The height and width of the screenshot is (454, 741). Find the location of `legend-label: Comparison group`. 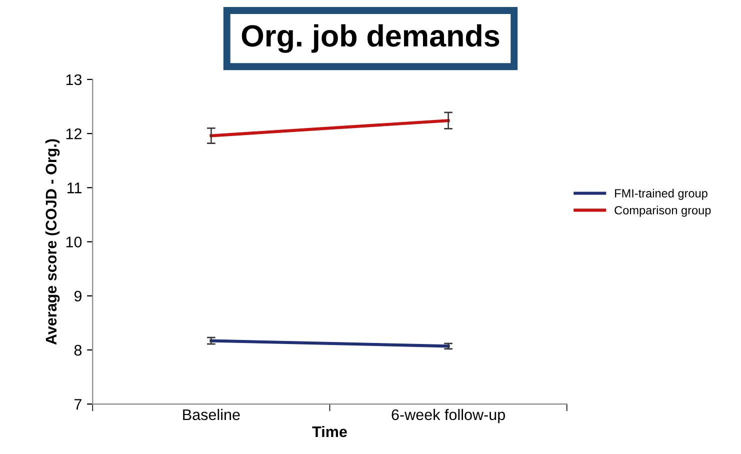

legend-label: Comparison group is located at coordinates (662, 211).